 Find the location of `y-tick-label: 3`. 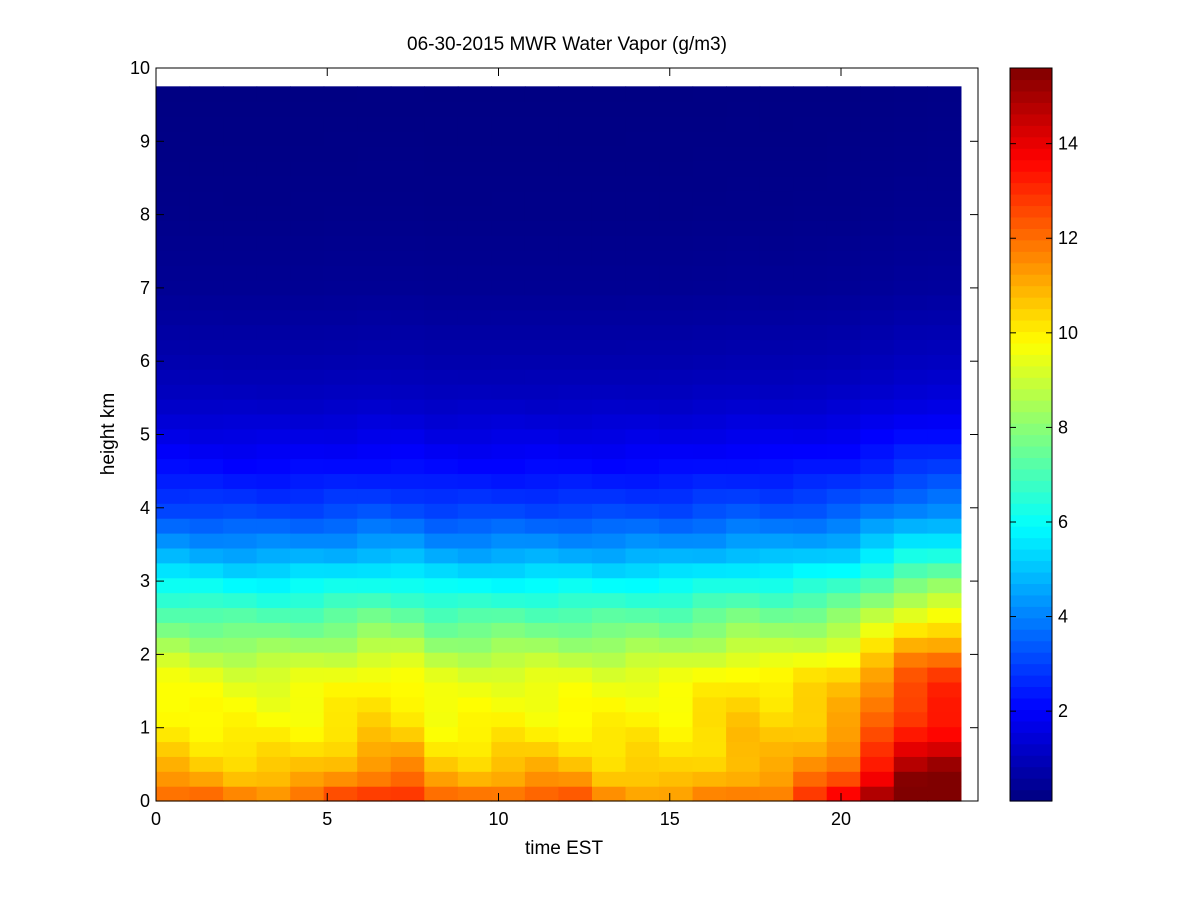

y-tick-label: 3 is located at coordinates (145, 581).